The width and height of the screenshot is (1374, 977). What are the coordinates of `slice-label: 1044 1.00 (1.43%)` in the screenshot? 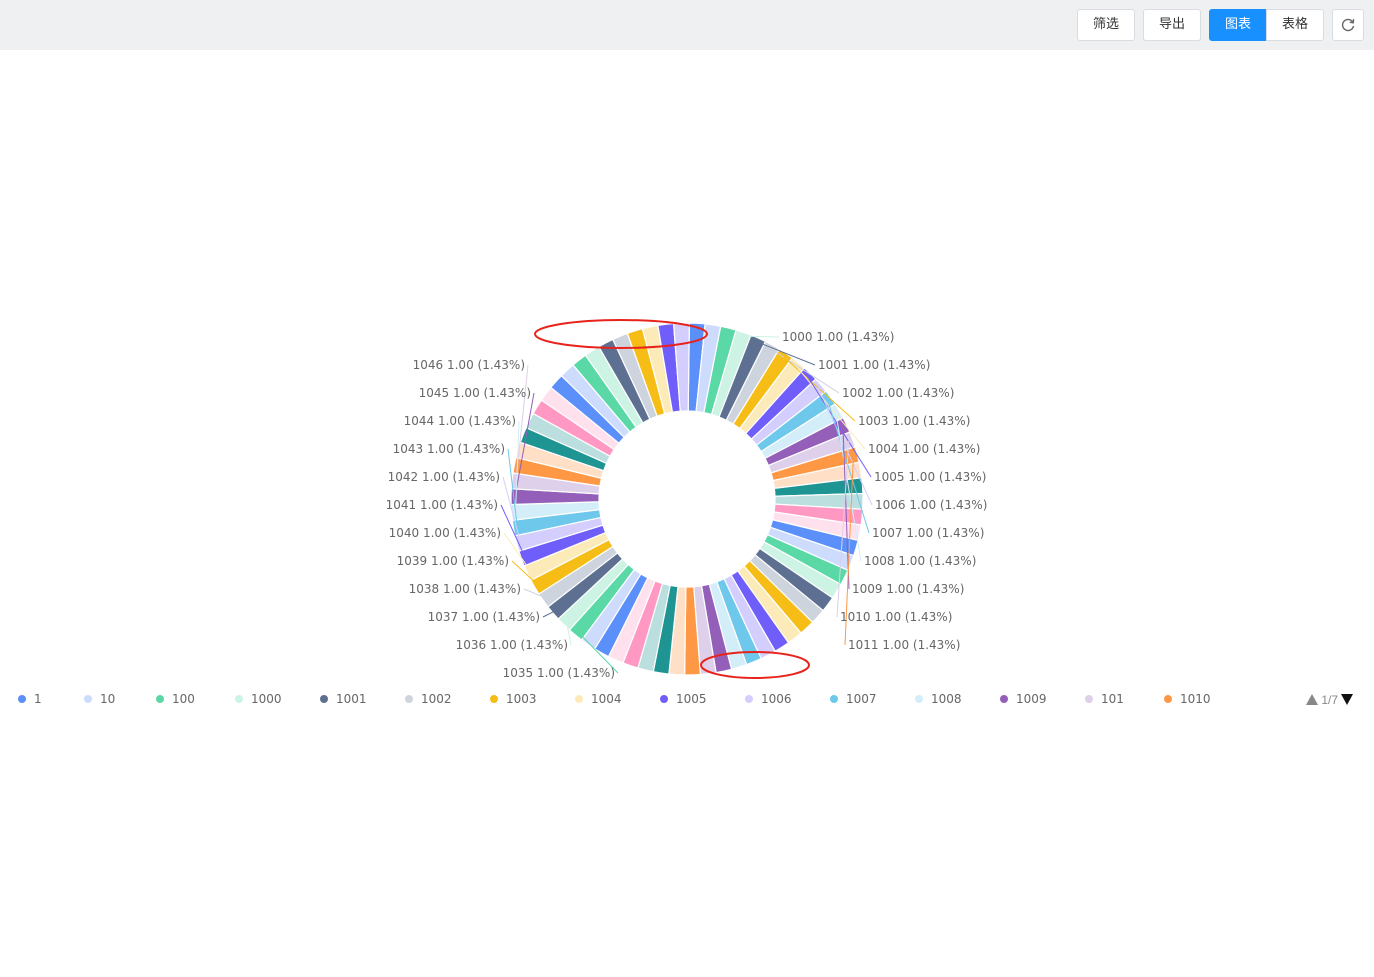 It's located at (460, 421).